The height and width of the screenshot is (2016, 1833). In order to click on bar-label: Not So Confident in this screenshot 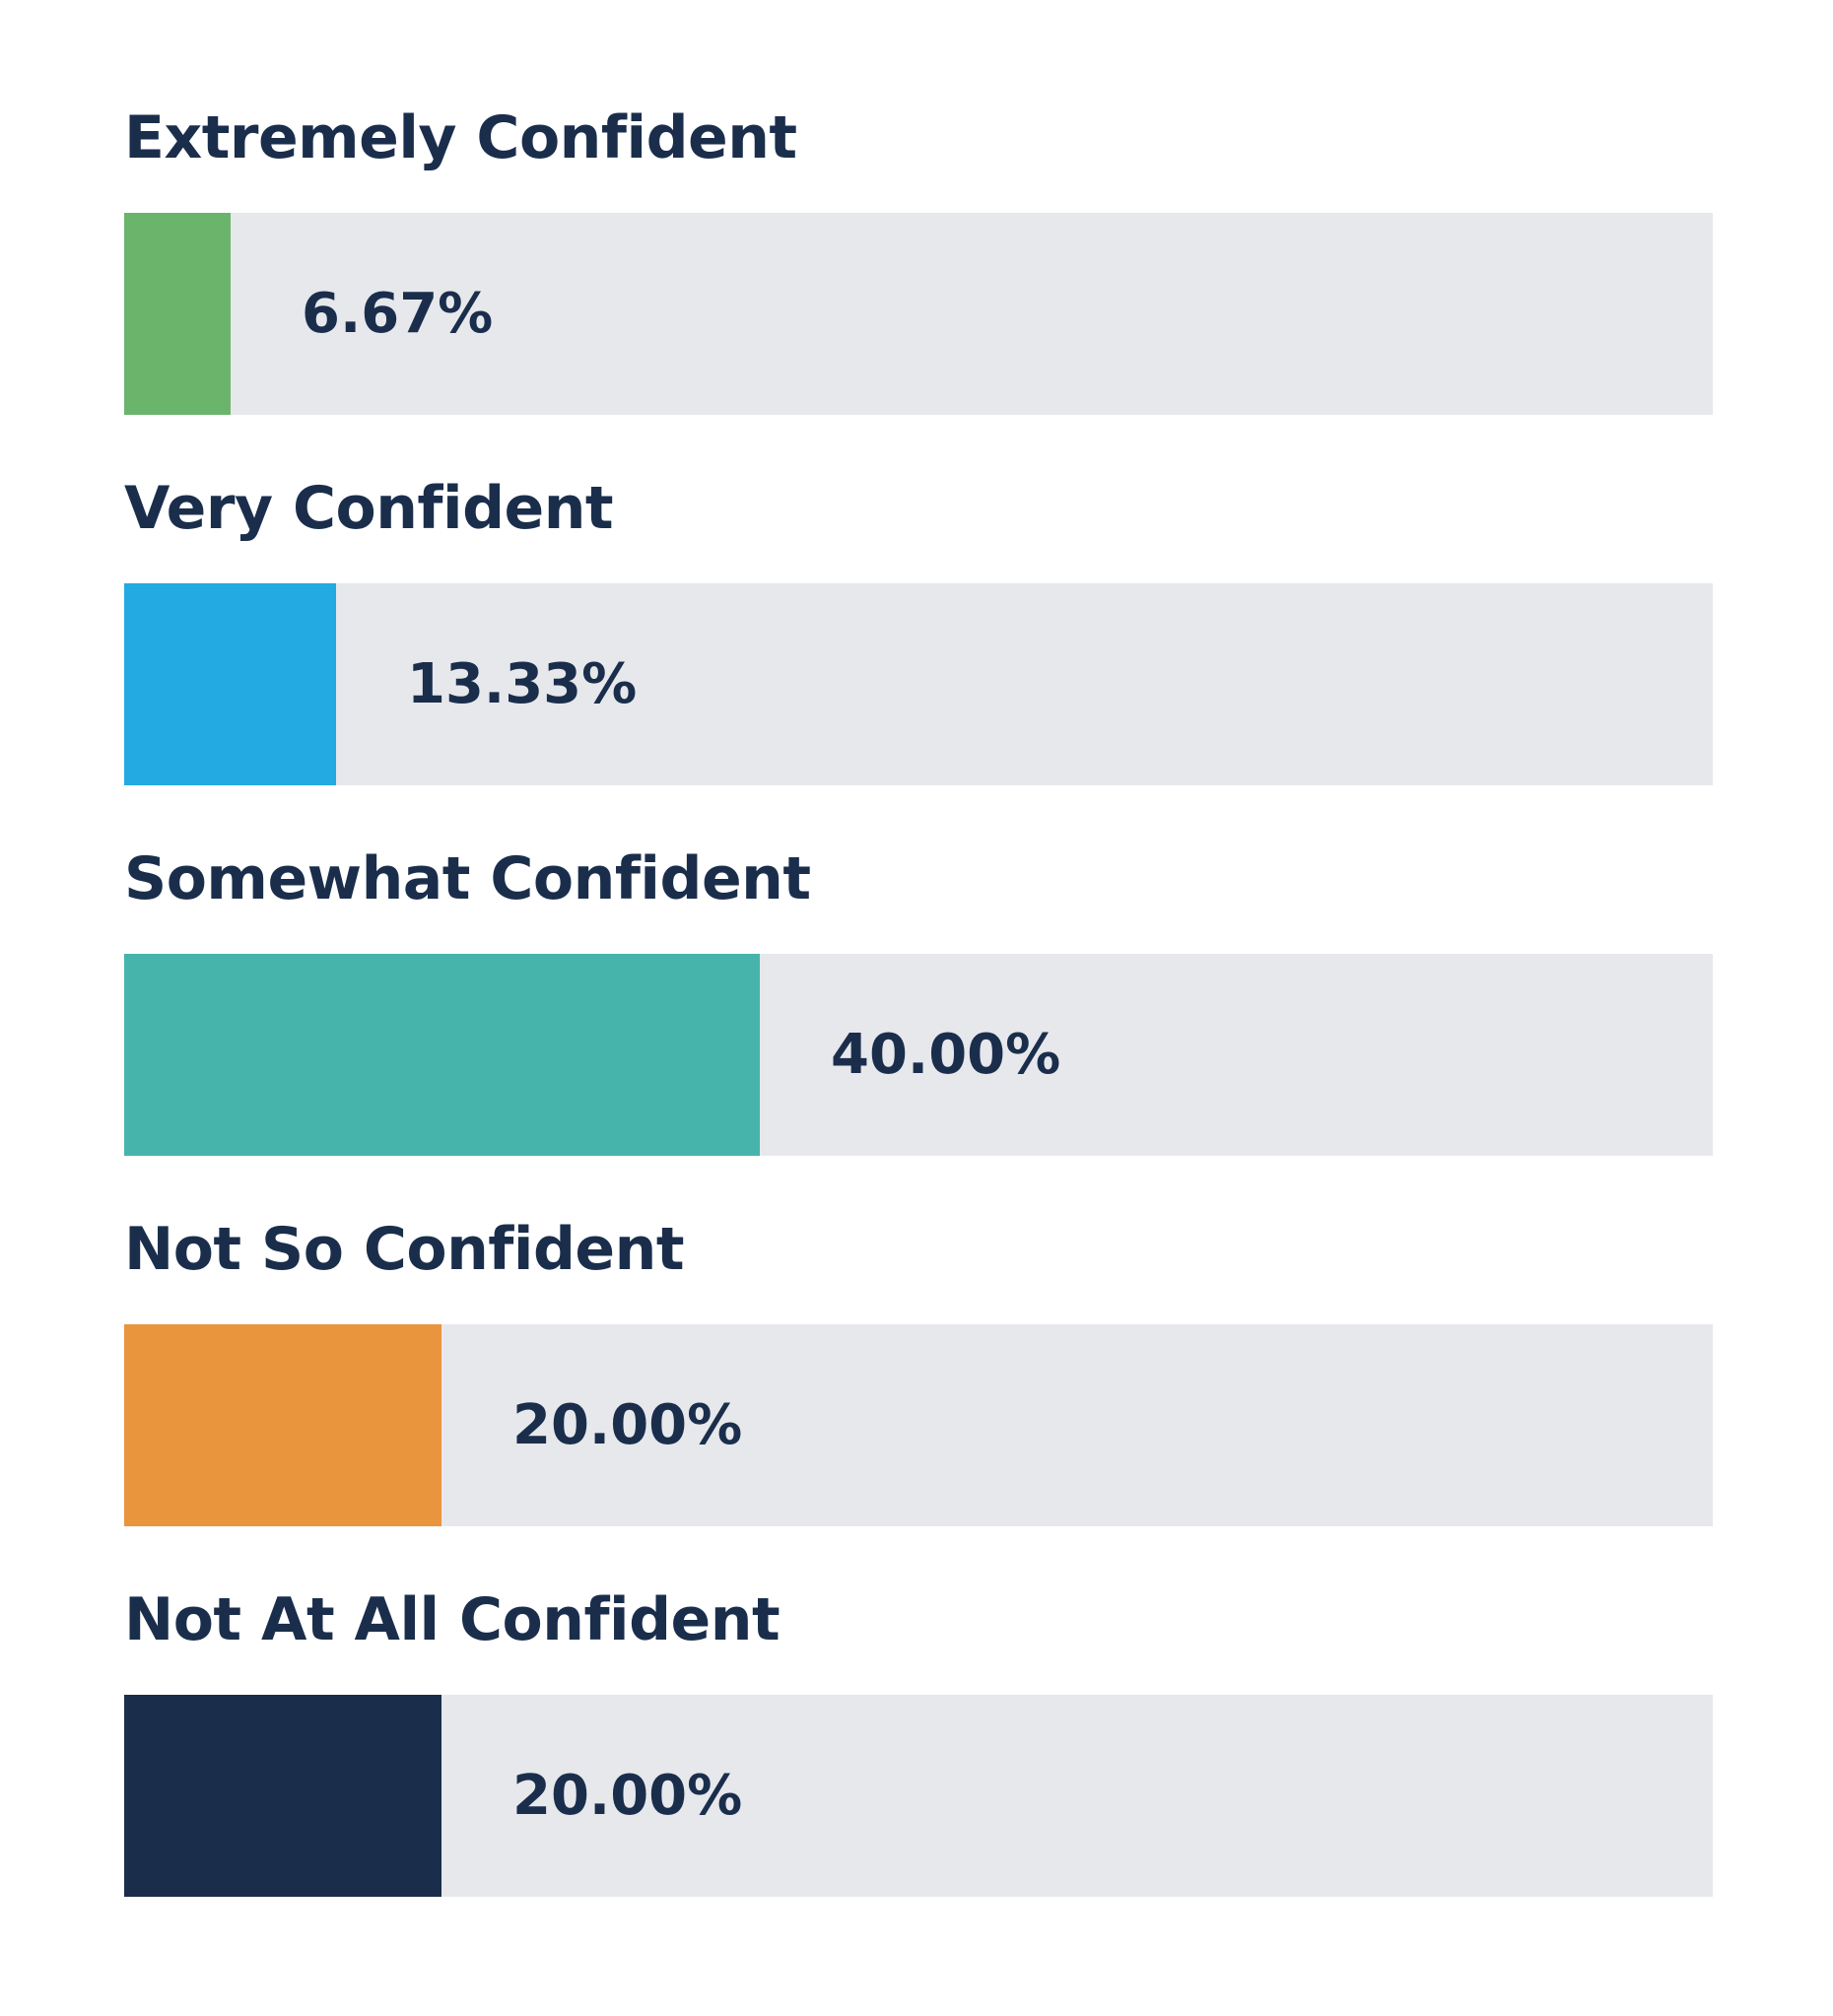, I will do `click(405, 1249)`.